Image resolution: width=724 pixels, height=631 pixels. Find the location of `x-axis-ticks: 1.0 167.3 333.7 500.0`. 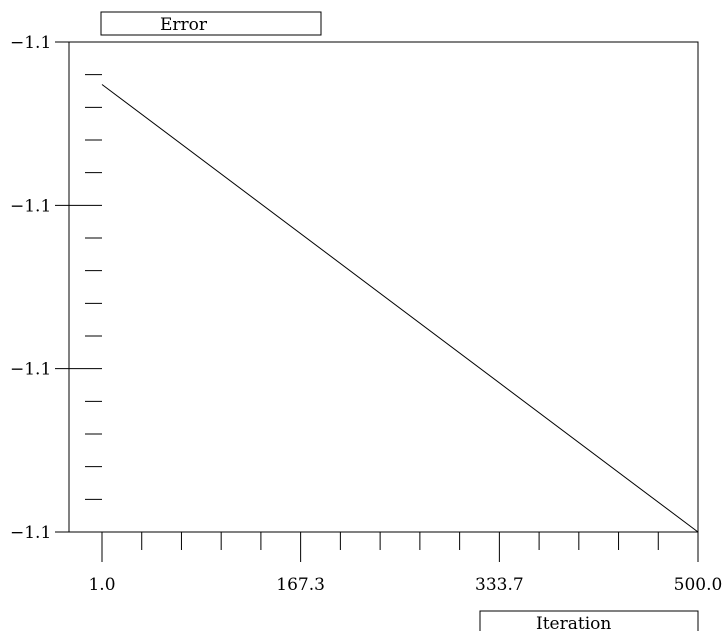

x-axis-ticks: 1.0 167.3 333.7 500.0 is located at coordinates (405, 563).